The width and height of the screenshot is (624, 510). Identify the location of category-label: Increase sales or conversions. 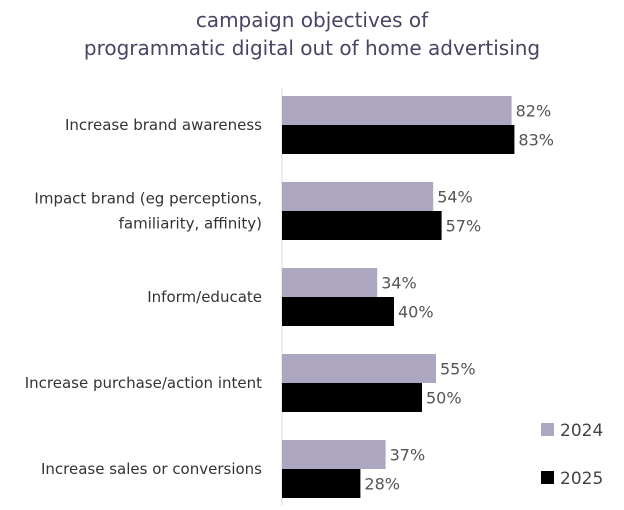
(151, 469).